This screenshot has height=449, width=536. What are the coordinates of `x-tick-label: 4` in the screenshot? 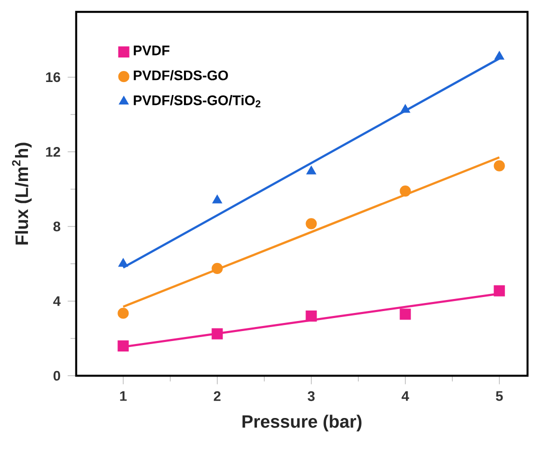 It's located at (406, 396).